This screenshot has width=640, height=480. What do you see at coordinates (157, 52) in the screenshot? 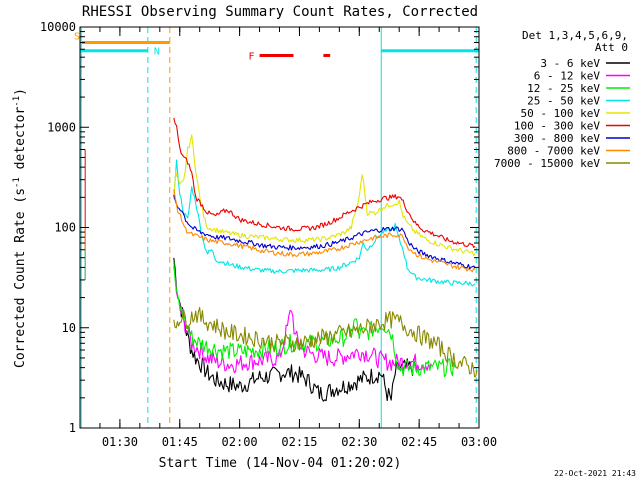
I see `marker-n-label: N` at bounding box center [157, 52].